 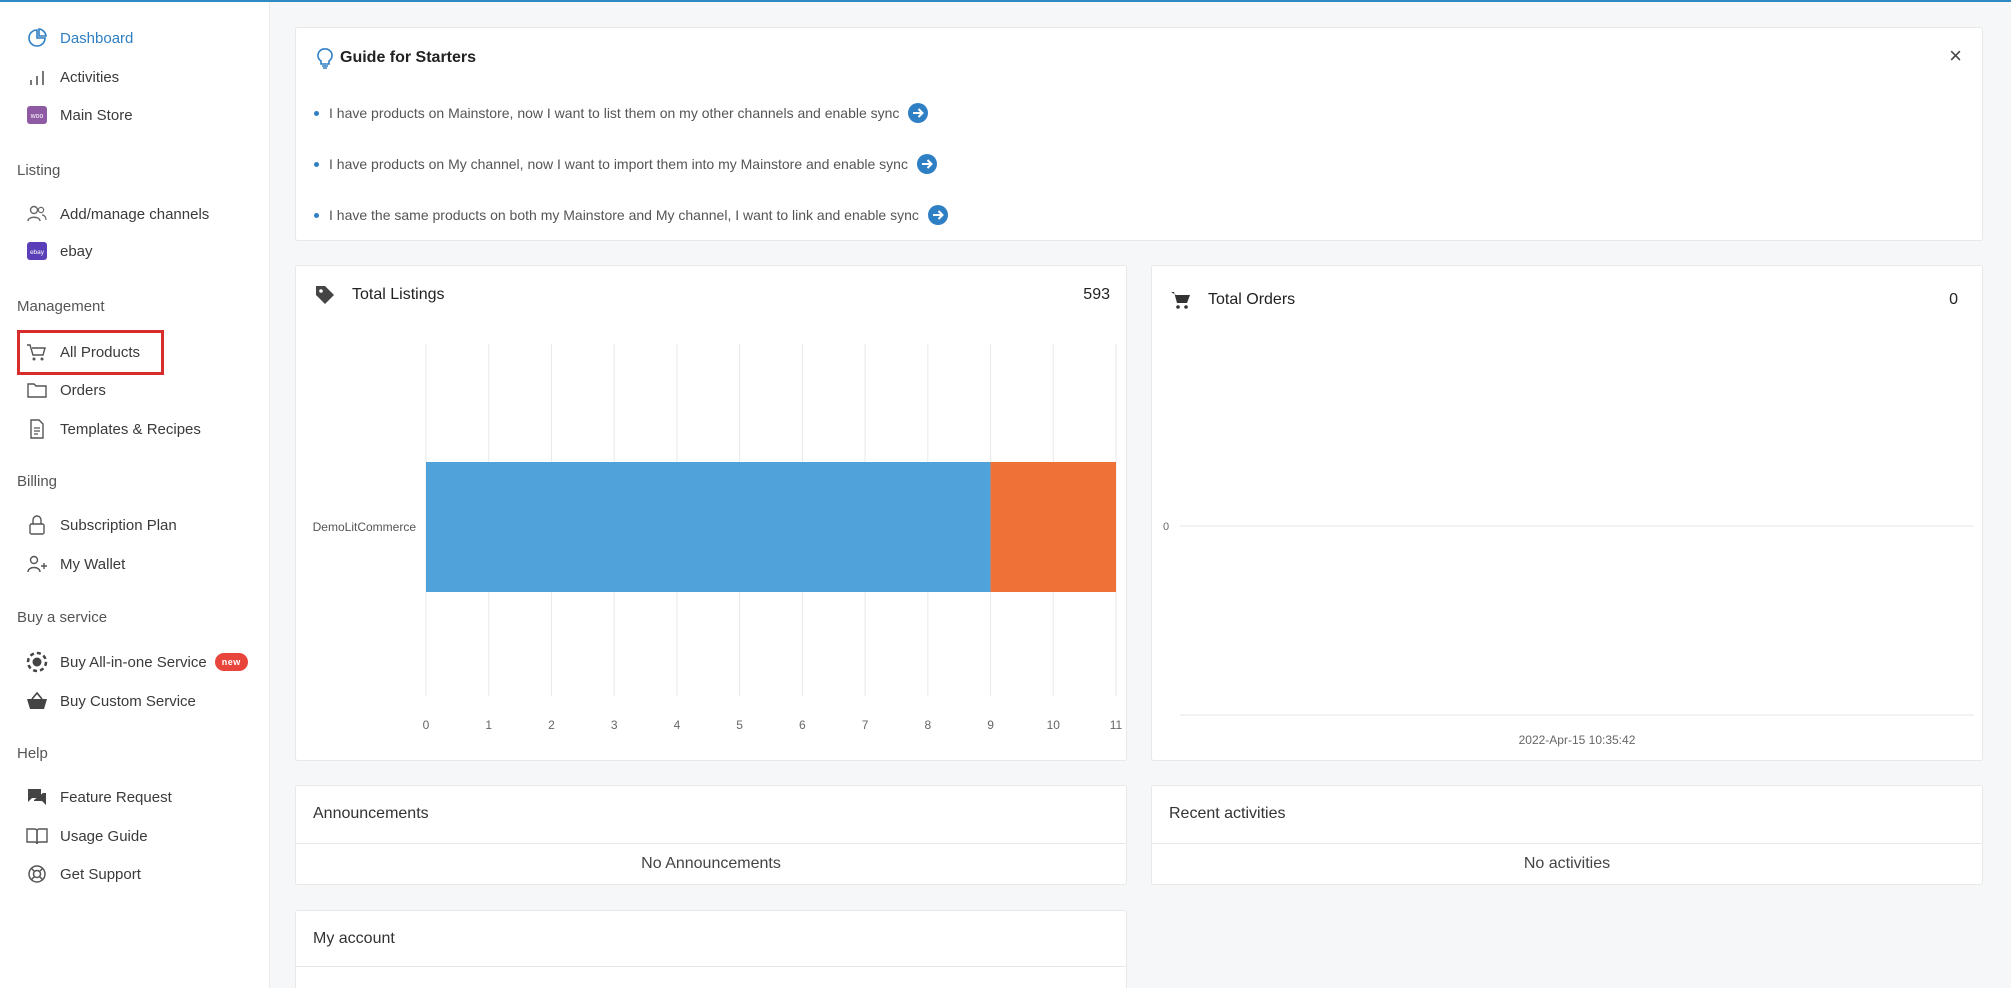 I want to click on top-accent-line, so click(x=1005, y=1).